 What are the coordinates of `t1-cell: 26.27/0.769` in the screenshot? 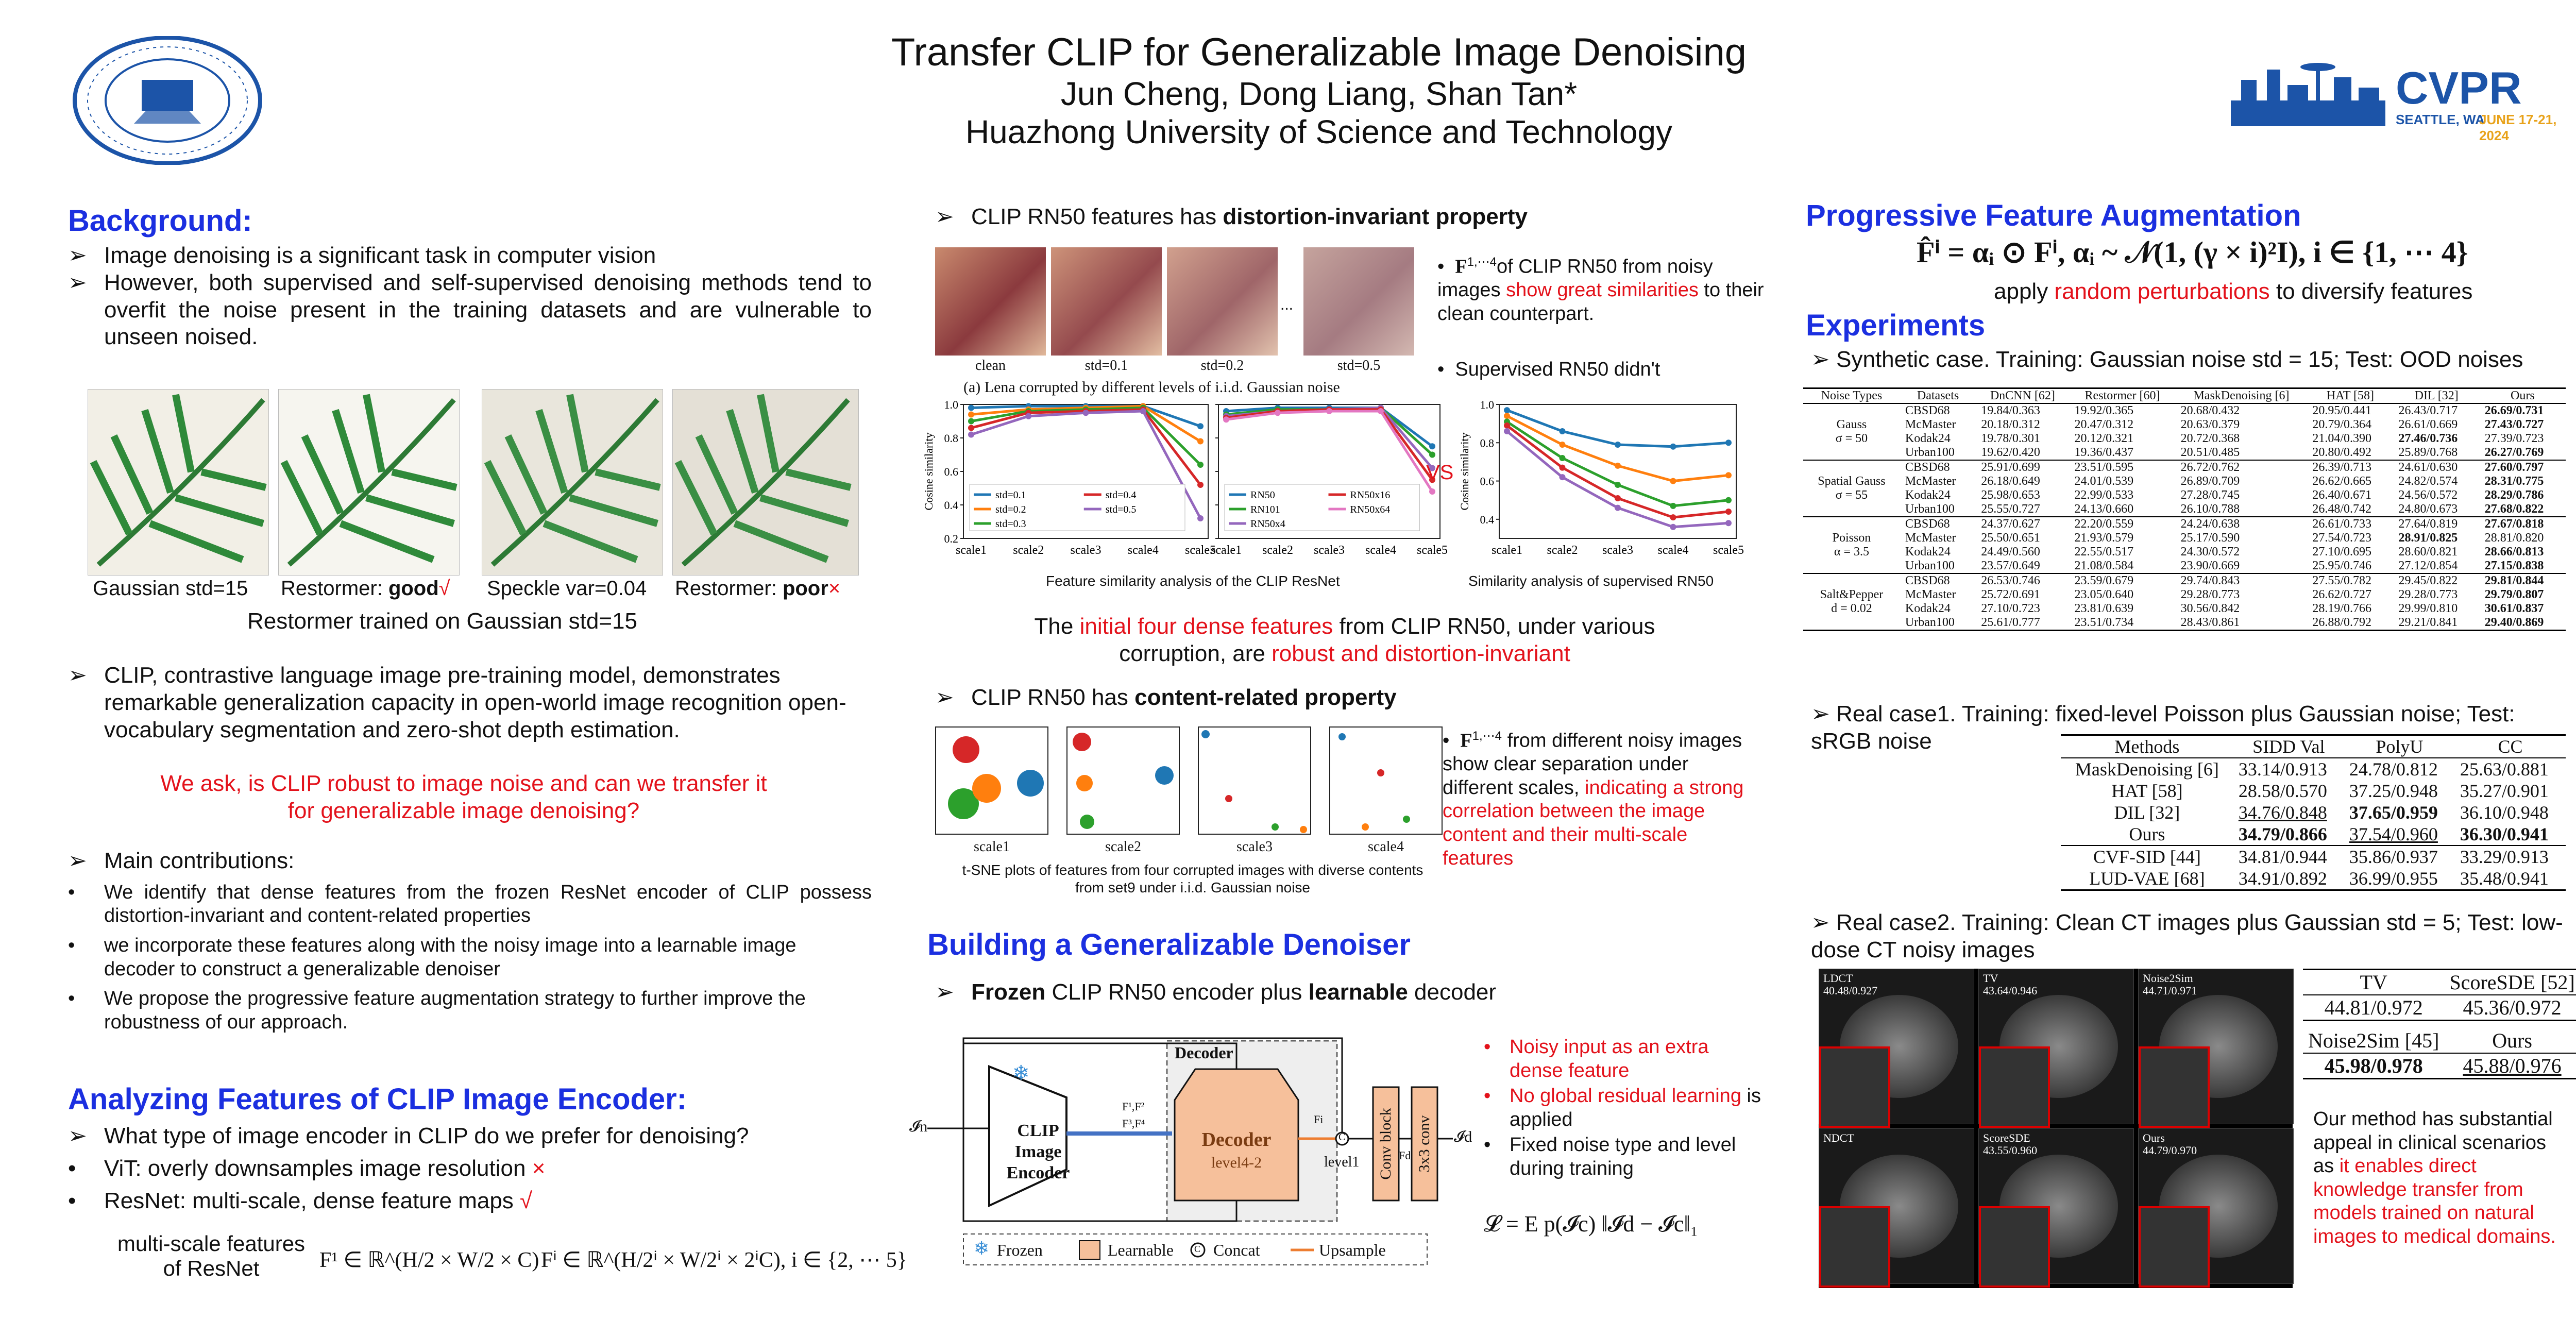 It's located at (2514, 452).